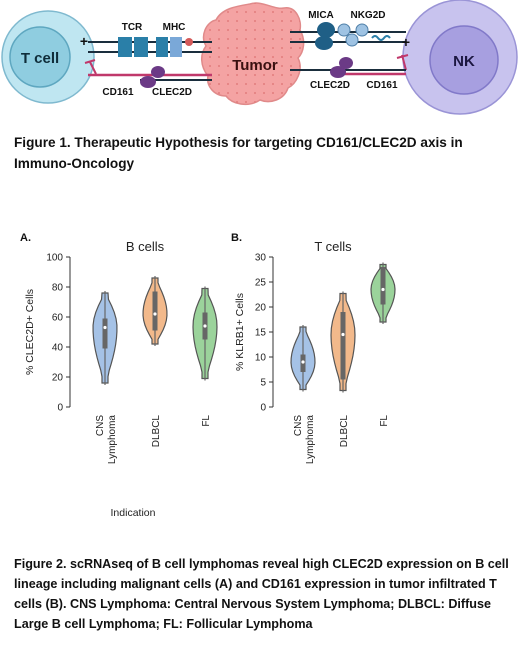 The height and width of the screenshot is (672, 520). What do you see at coordinates (40, 58) in the screenshot?
I see `t-cell-label: T cell` at bounding box center [40, 58].